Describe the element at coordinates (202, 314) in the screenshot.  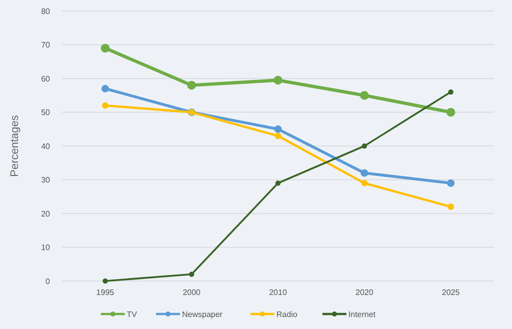
I see `legend-label: Newspaper` at that location.